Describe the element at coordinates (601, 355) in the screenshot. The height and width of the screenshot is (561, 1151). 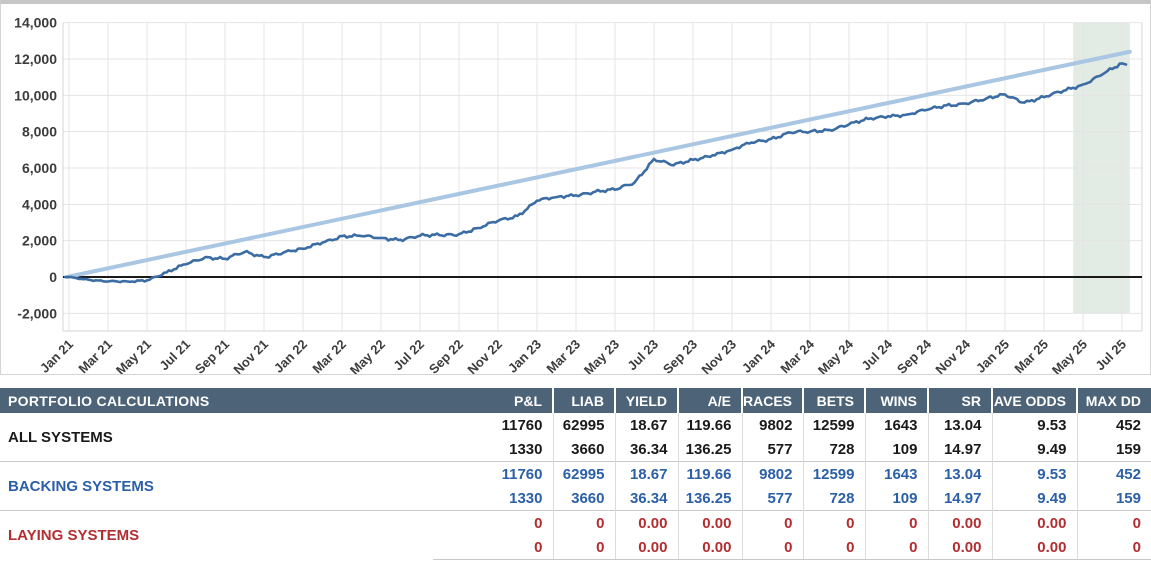
I see `x-axis-label: May 23` at that location.